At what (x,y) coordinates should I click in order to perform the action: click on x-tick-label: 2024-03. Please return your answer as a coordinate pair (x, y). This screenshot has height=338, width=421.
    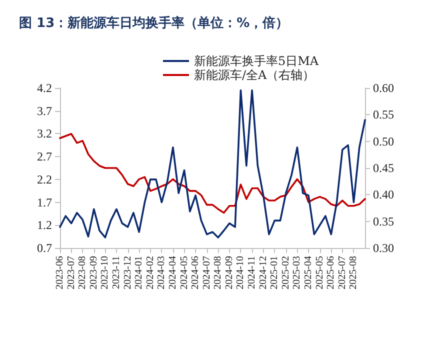
    Looking at the image, I should click on (162, 273).